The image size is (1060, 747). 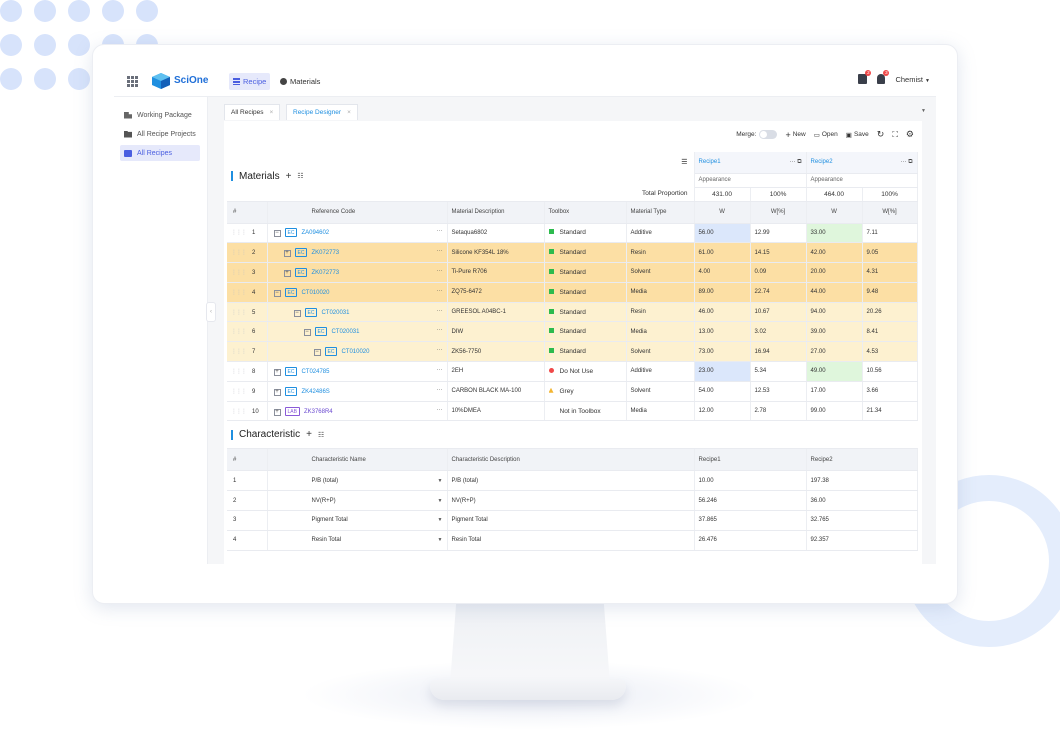 What do you see at coordinates (722, 411) in the screenshot?
I see `recipe1-w-cell: 12.00` at bounding box center [722, 411].